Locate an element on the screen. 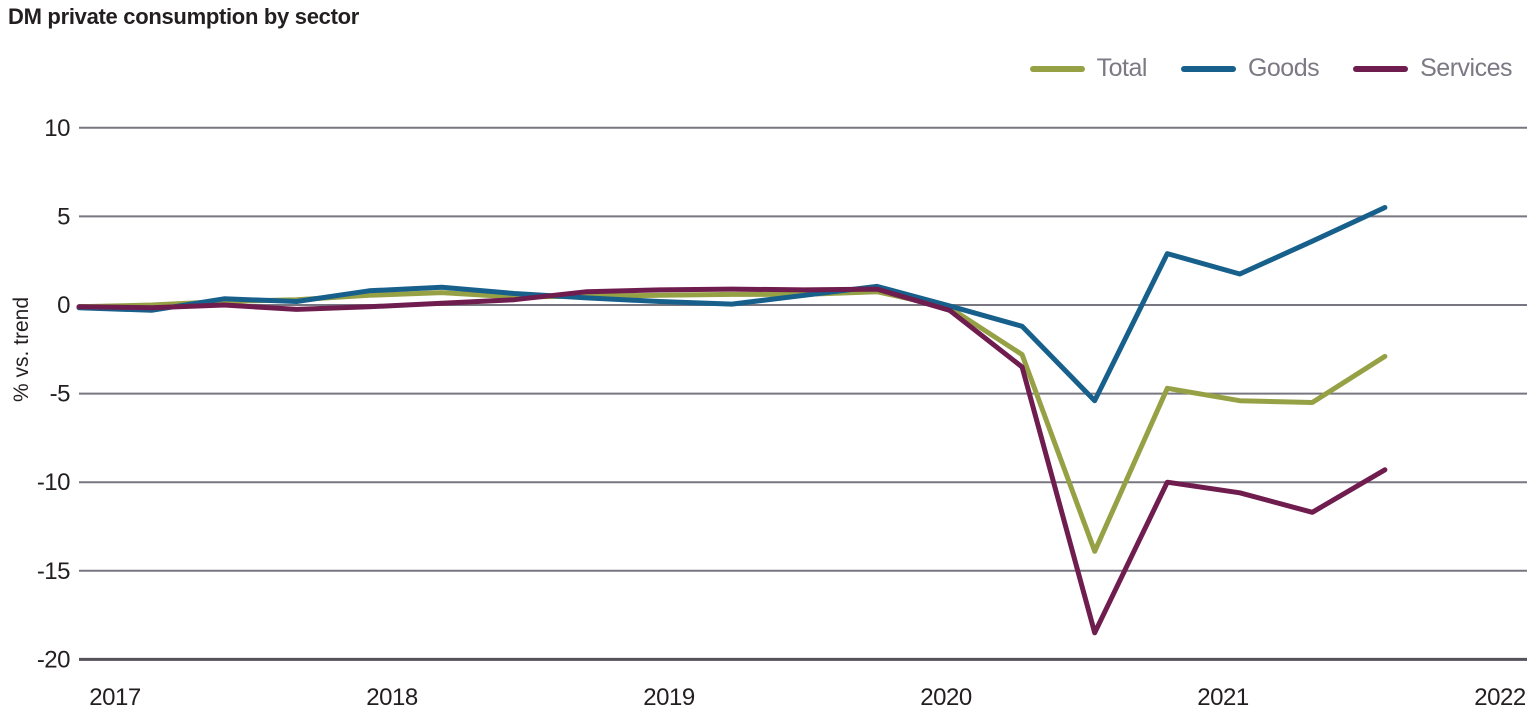 This screenshot has width=1532, height=720. legend-item-goods: Goods is located at coordinates (1250, 68).